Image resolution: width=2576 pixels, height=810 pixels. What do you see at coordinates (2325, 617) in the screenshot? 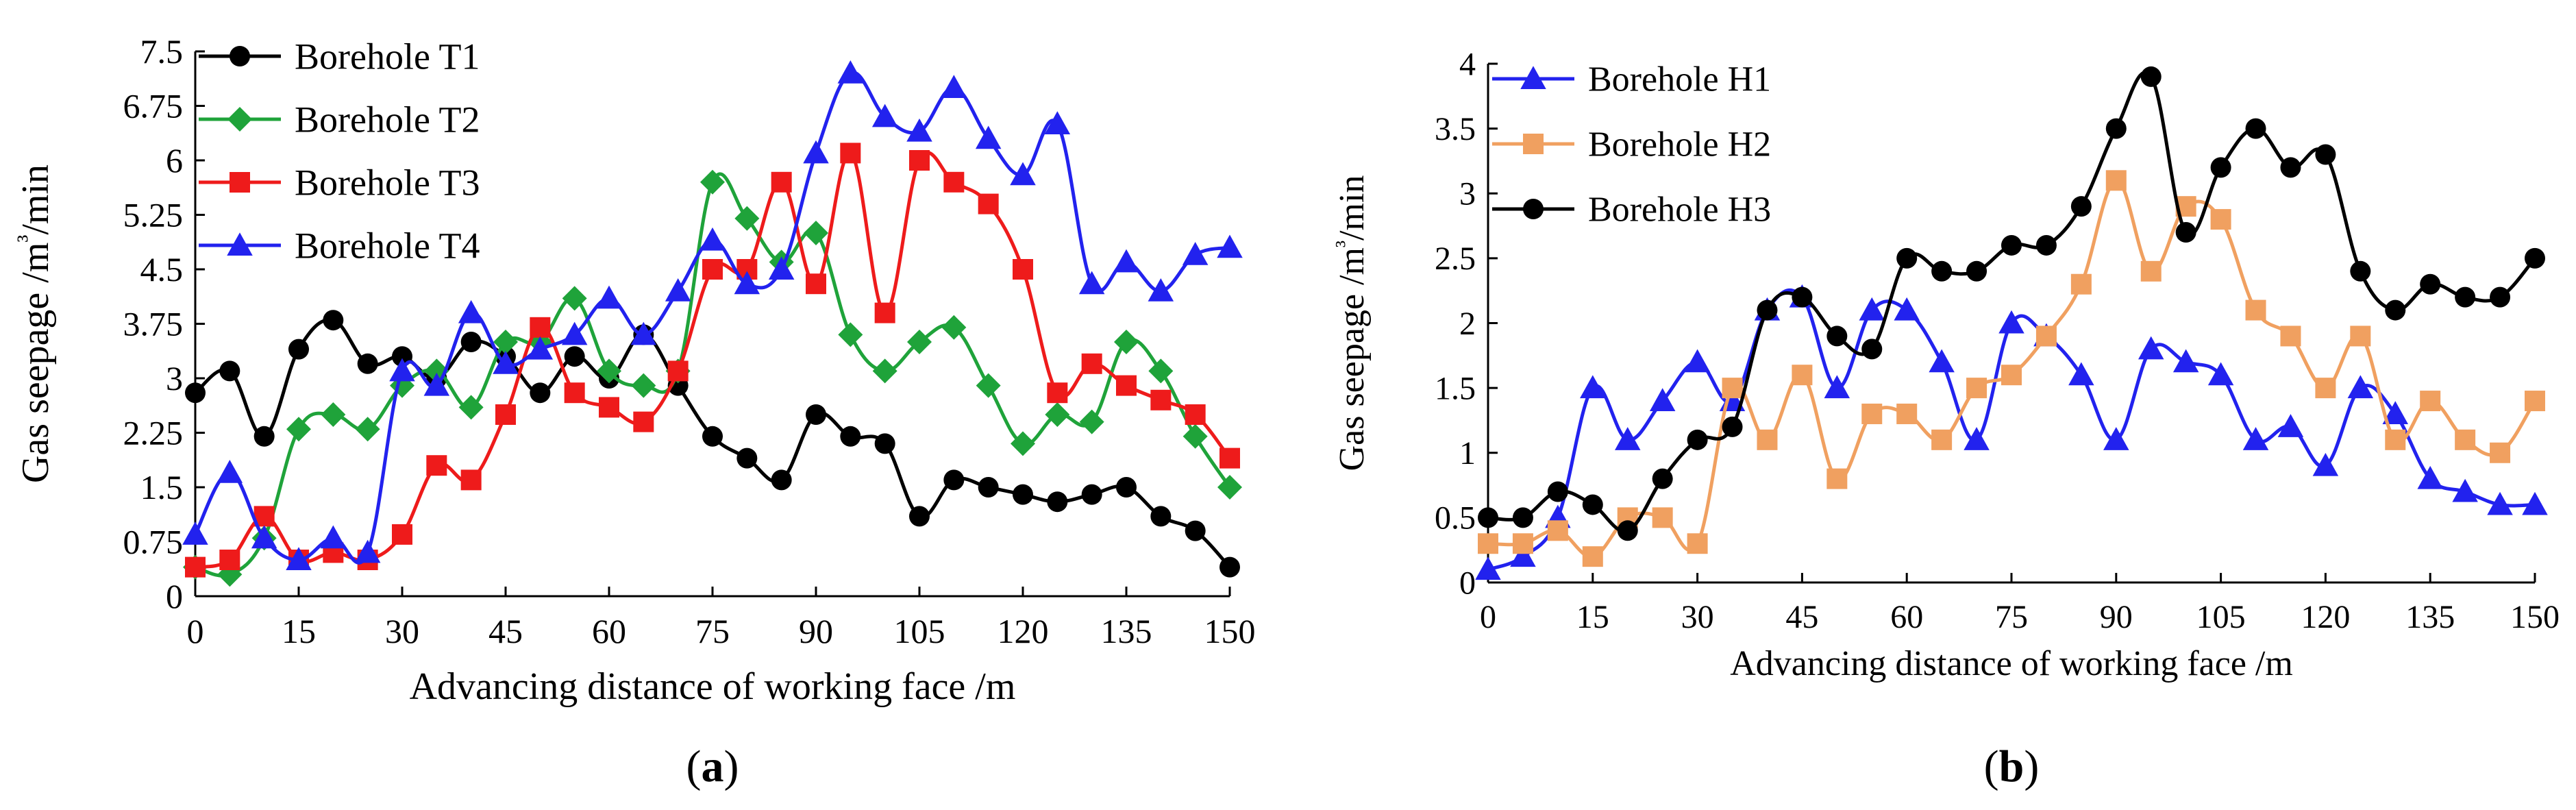
I see `x-tick-label: 120` at bounding box center [2325, 617].